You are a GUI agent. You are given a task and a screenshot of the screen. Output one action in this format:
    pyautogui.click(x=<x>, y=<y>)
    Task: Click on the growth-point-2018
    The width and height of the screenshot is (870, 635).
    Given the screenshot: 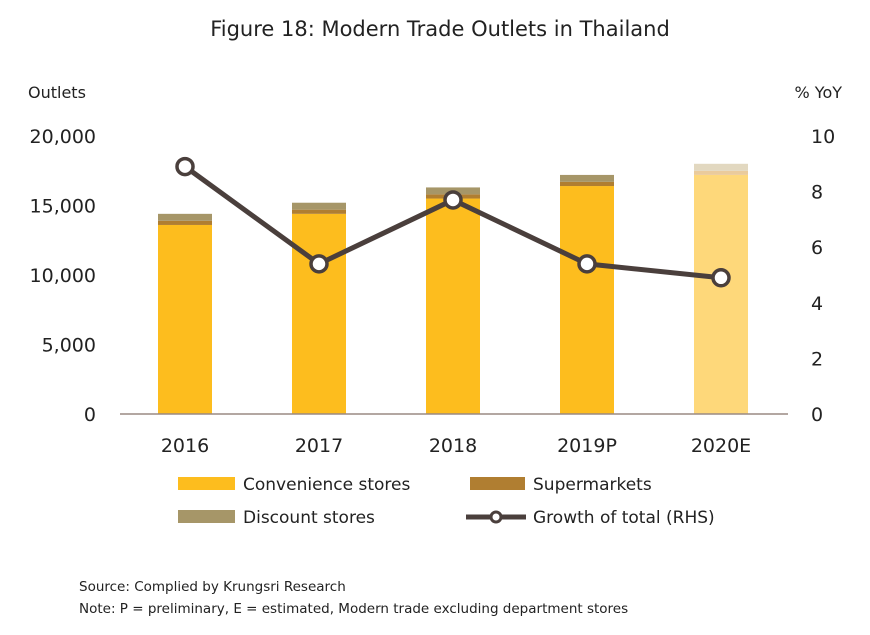 What is the action you would take?
    pyautogui.click(x=453, y=200)
    